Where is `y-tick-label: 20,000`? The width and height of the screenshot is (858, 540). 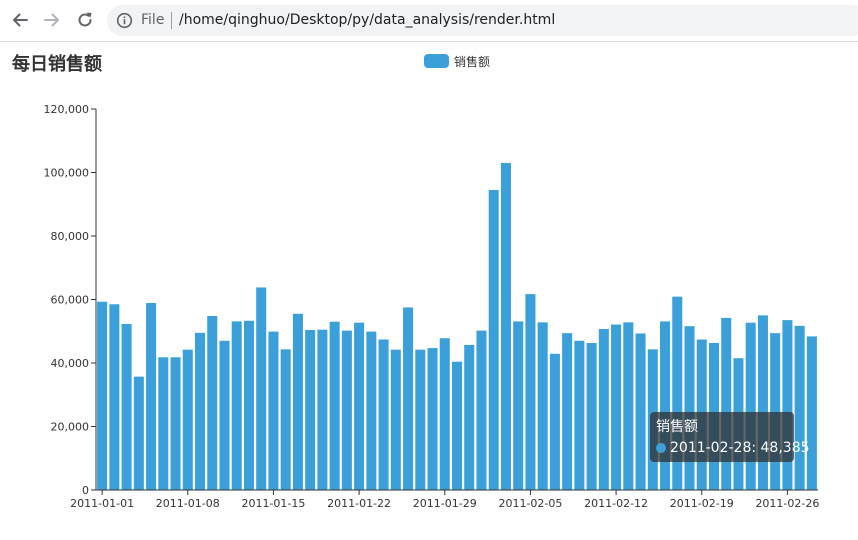 y-tick-label: 20,000 is located at coordinates (70, 427).